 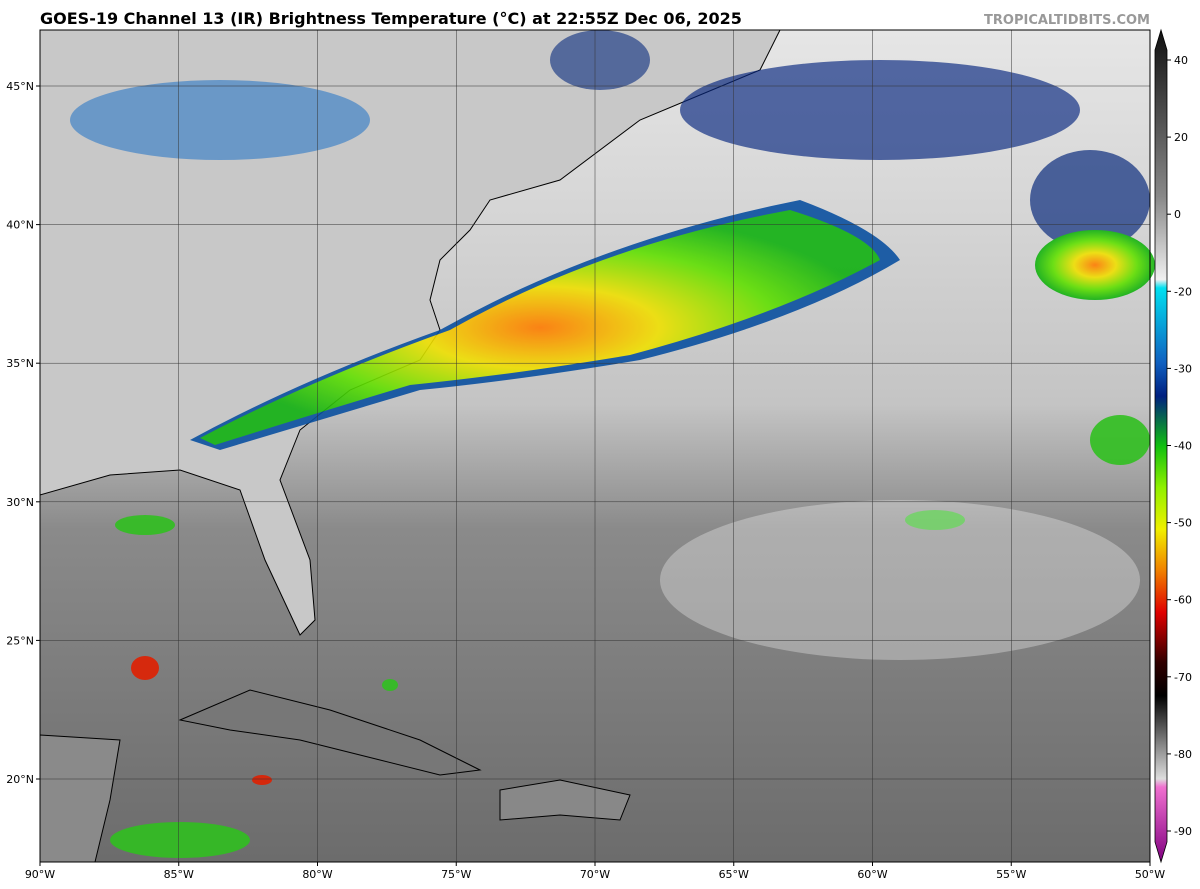 What do you see at coordinates (1181, 60) in the screenshot?
I see `colorbar-label: 40` at bounding box center [1181, 60].